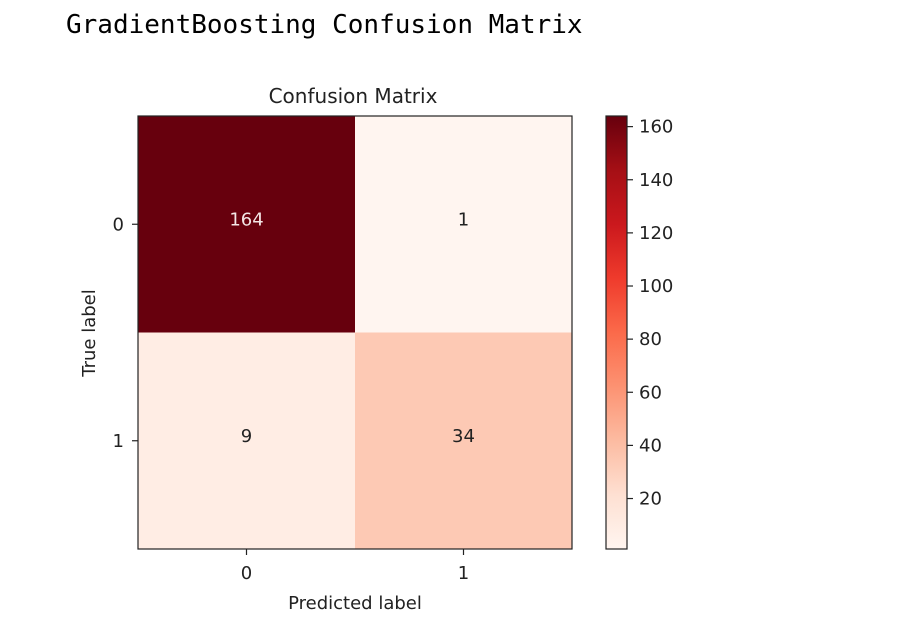 The width and height of the screenshot is (920, 634). Describe the element at coordinates (656, 286) in the screenshot. I see `colorbar-tick-label: 100` at that location.